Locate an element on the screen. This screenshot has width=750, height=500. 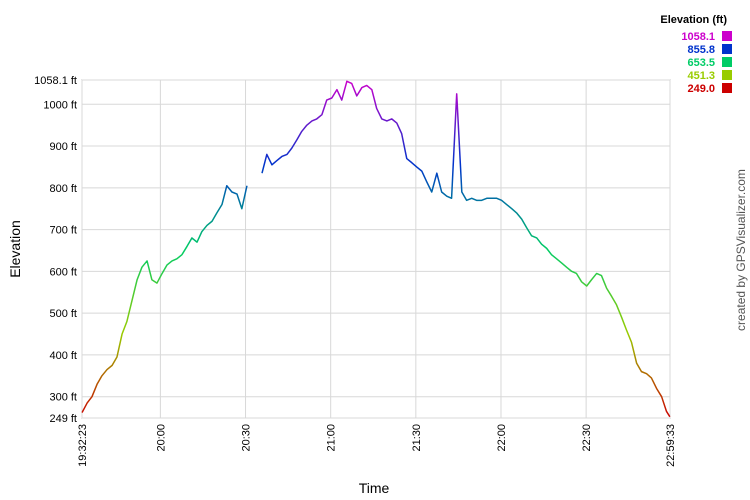
x-tick-label: 22:59:33 is located at coordinates (671, 445).